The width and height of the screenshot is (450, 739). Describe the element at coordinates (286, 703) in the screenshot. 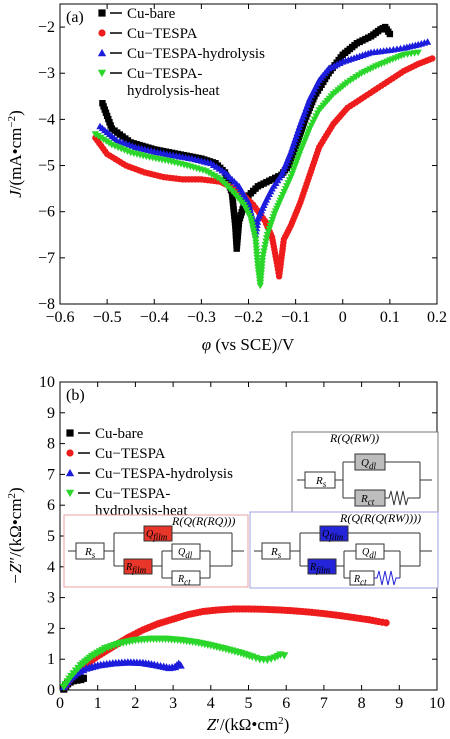

I see `x-tick-label: 6` at that location.